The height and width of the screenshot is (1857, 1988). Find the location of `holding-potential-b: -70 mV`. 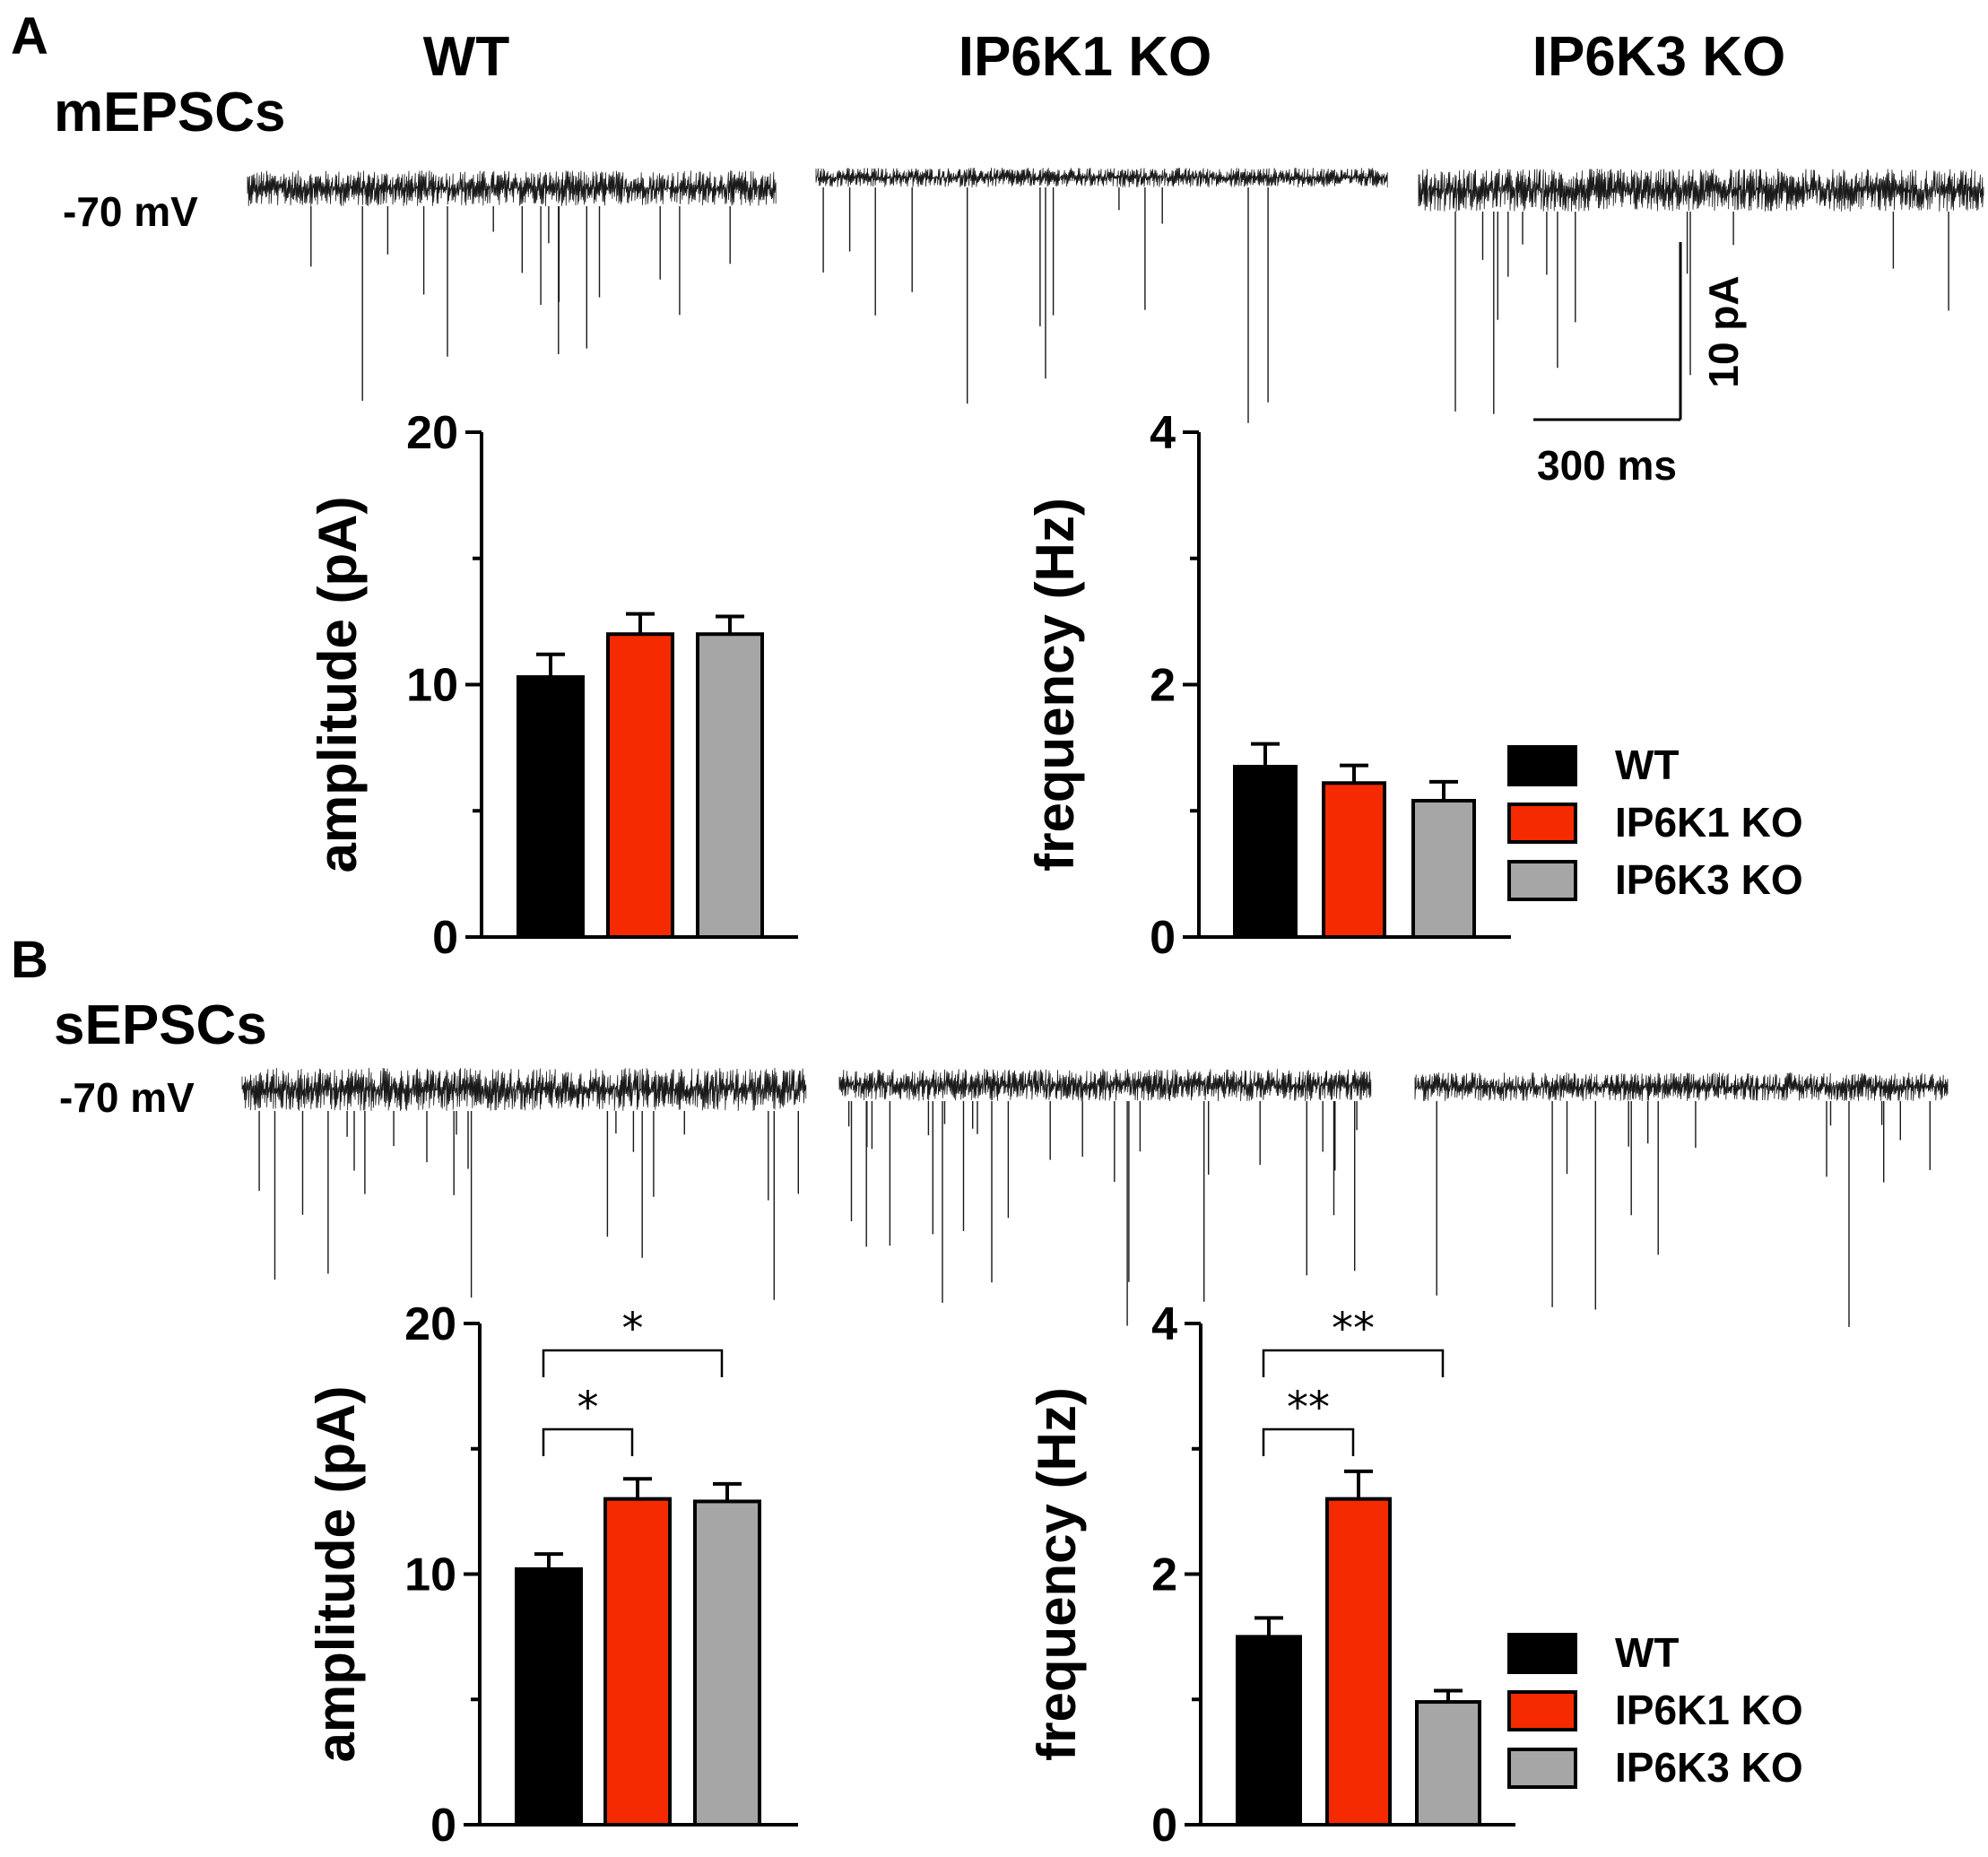

holding-potential-b: -70 mV is located at coordinates (127, 1097).